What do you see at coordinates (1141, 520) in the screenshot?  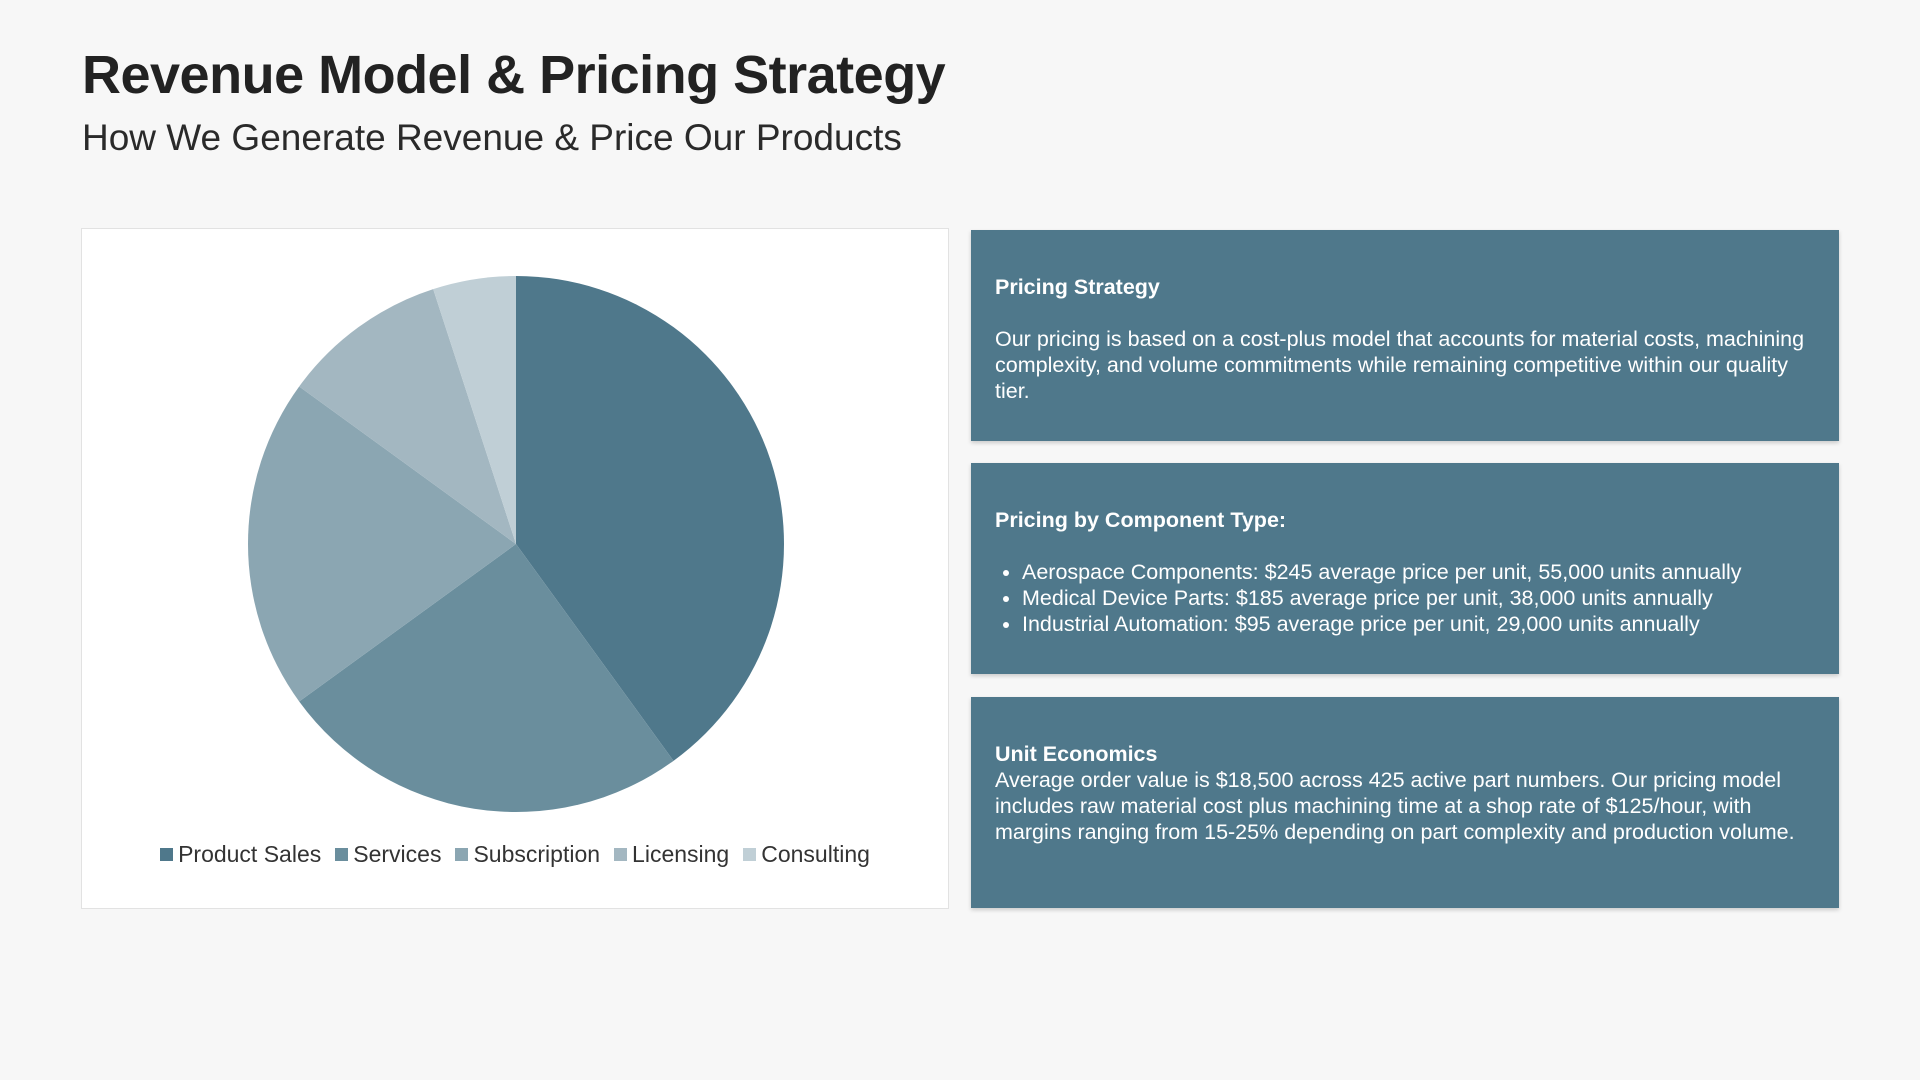 I see `component-pricing-heading: Pricing by Component Type:` at bounding box center [1141, 520].